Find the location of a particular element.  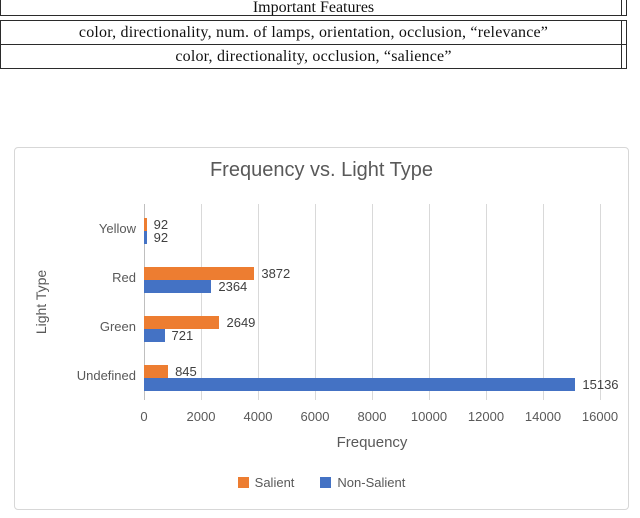

x-tick-label: 12000 is located at coordinates (486, 416).